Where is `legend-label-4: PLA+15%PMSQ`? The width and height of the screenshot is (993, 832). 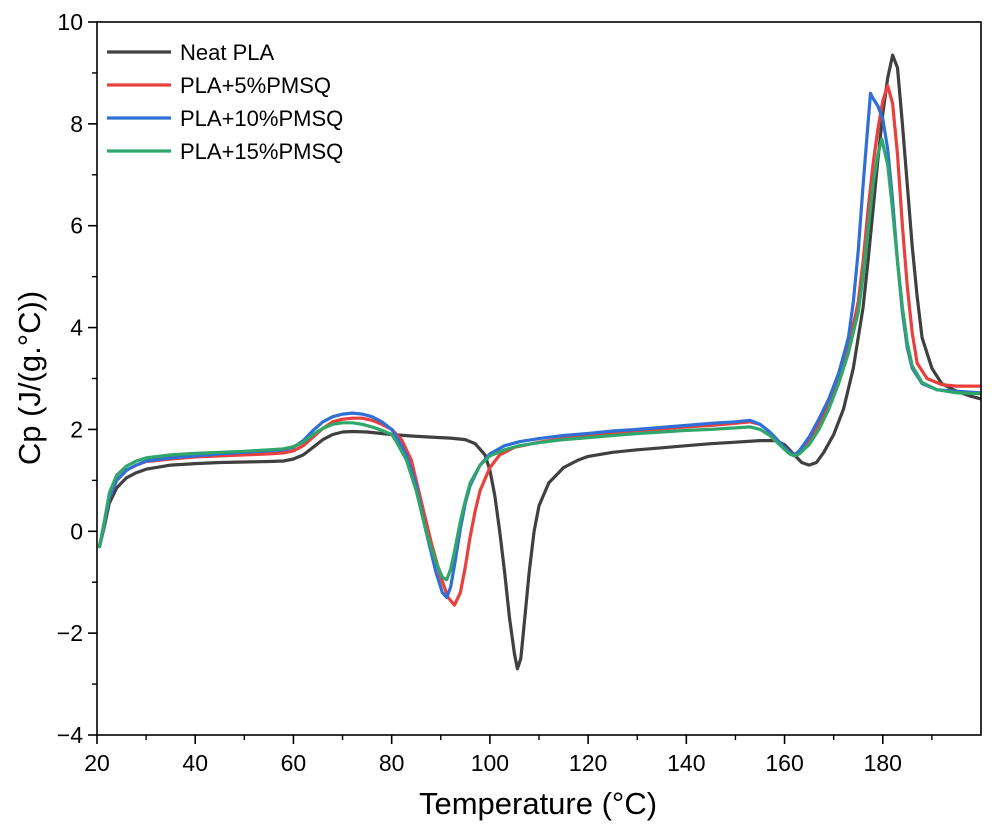 legend-label-4: PLA+15%PMSQ is located at coordinates (261, 151).